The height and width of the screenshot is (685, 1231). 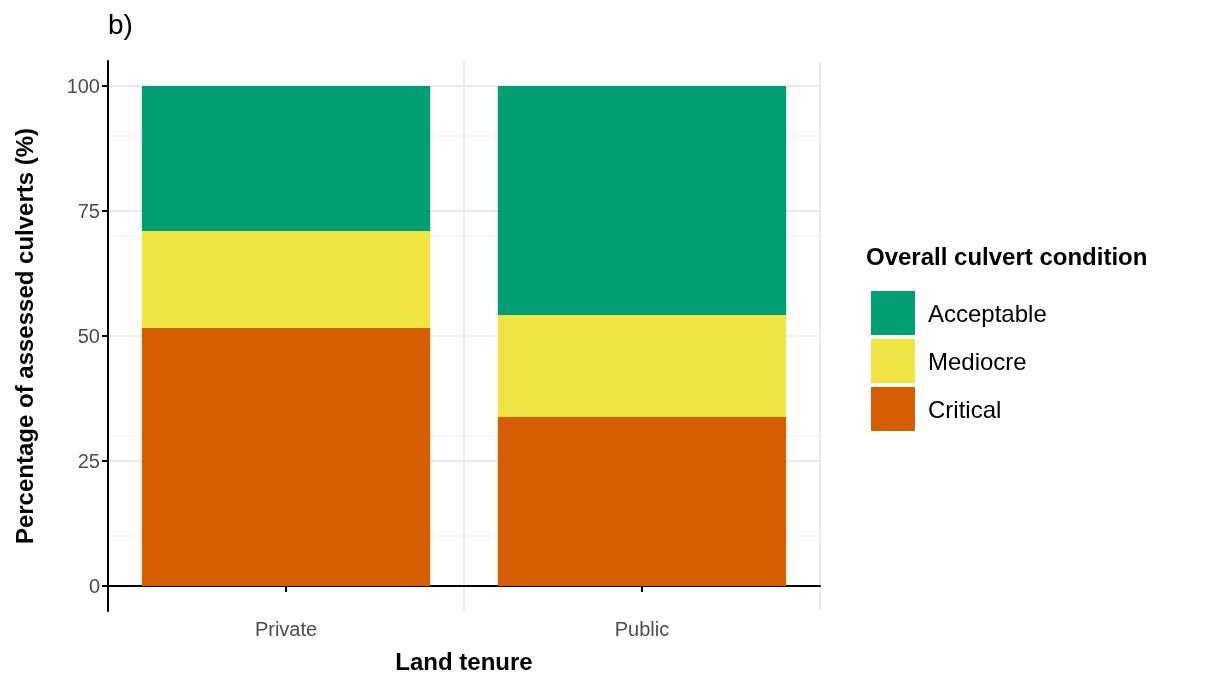 What do you see at coordinates (83, 86) in the screenshot?
I see `y-tick-label: 100` at bounding box center [83, 86].